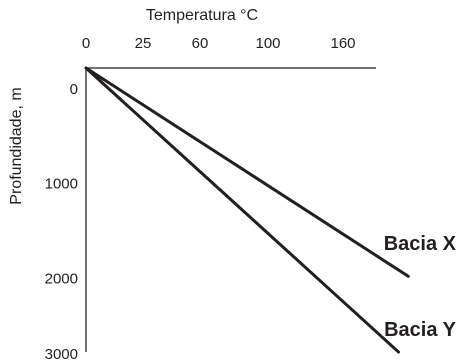  I want to click on x-tick-label: 0, so click(86, 43).